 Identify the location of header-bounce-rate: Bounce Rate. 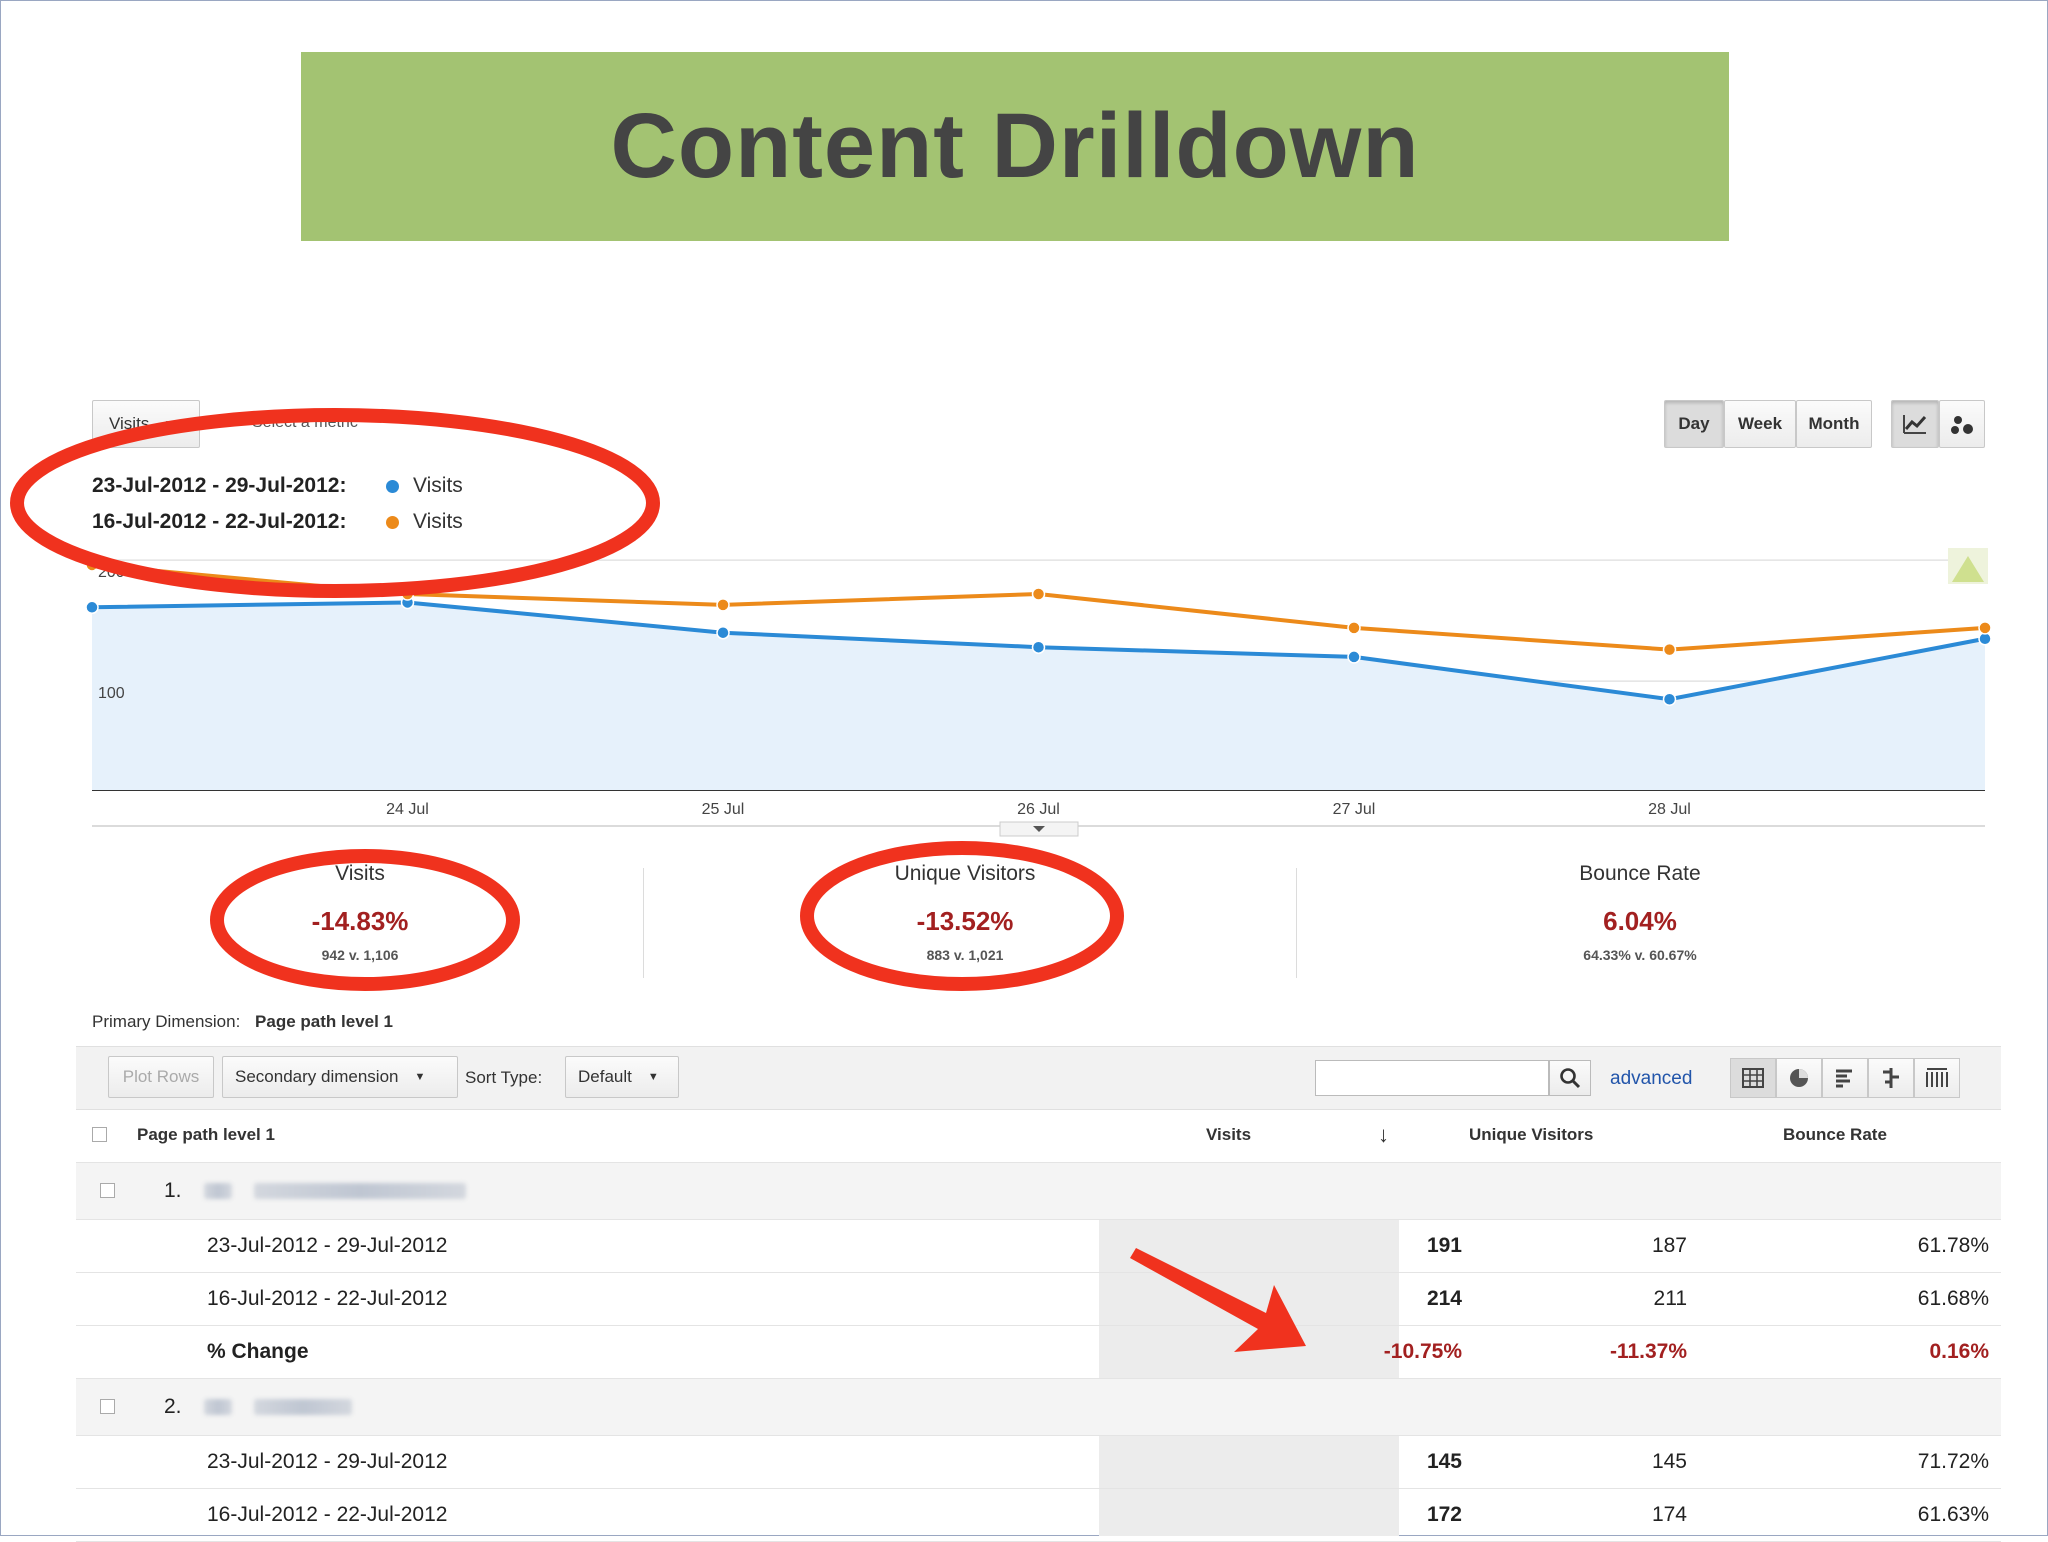
(1835, 1134).